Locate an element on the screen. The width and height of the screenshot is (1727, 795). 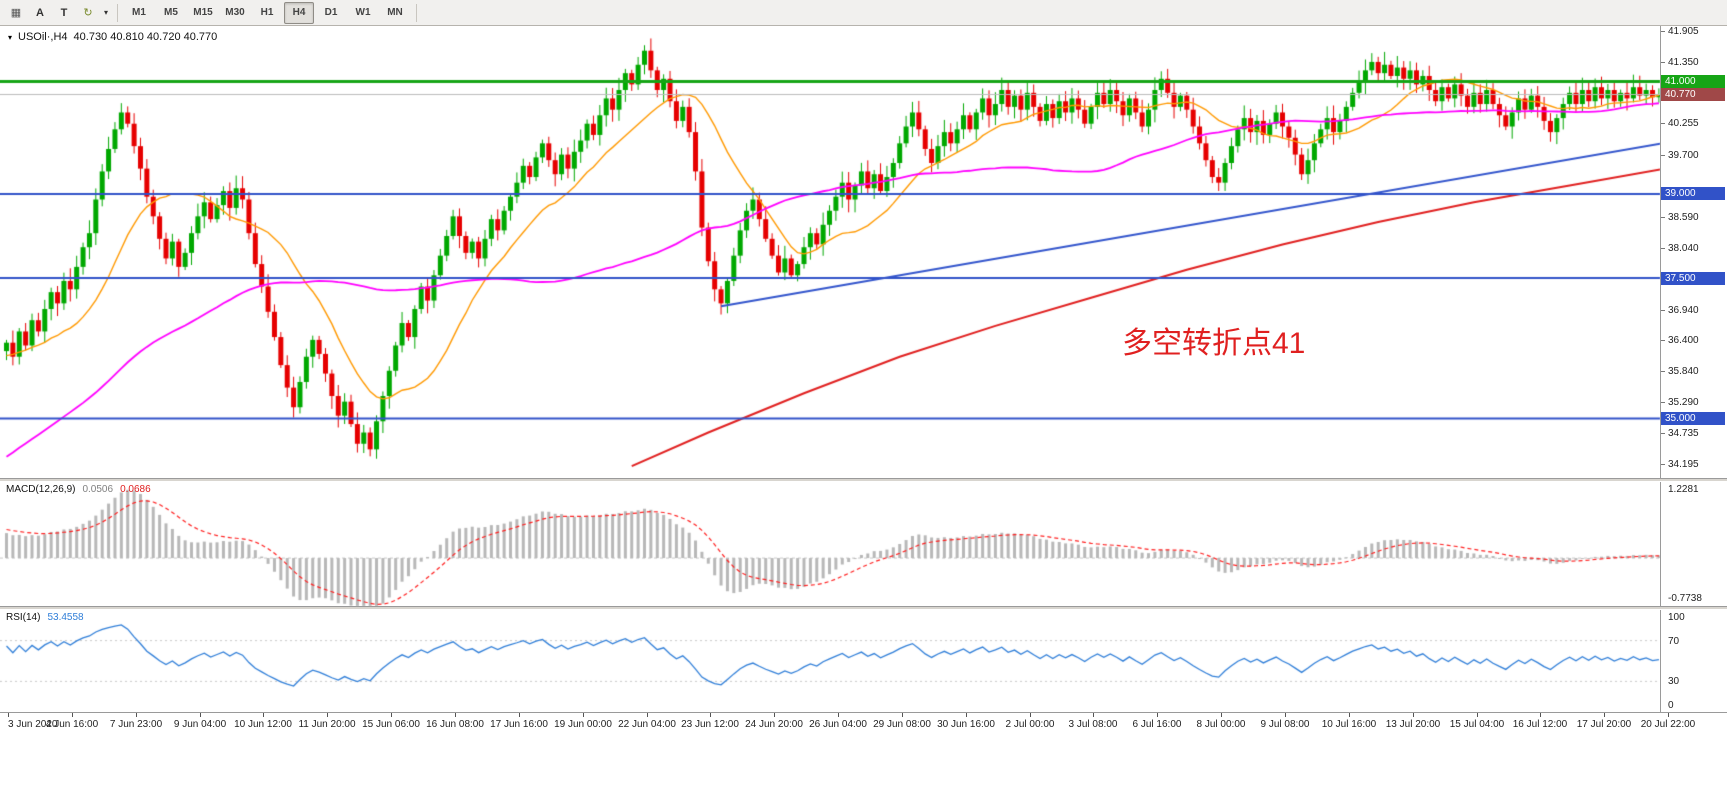
time-axis-label: 17 Jul 20:00 is located at coordinates (1604, 724).